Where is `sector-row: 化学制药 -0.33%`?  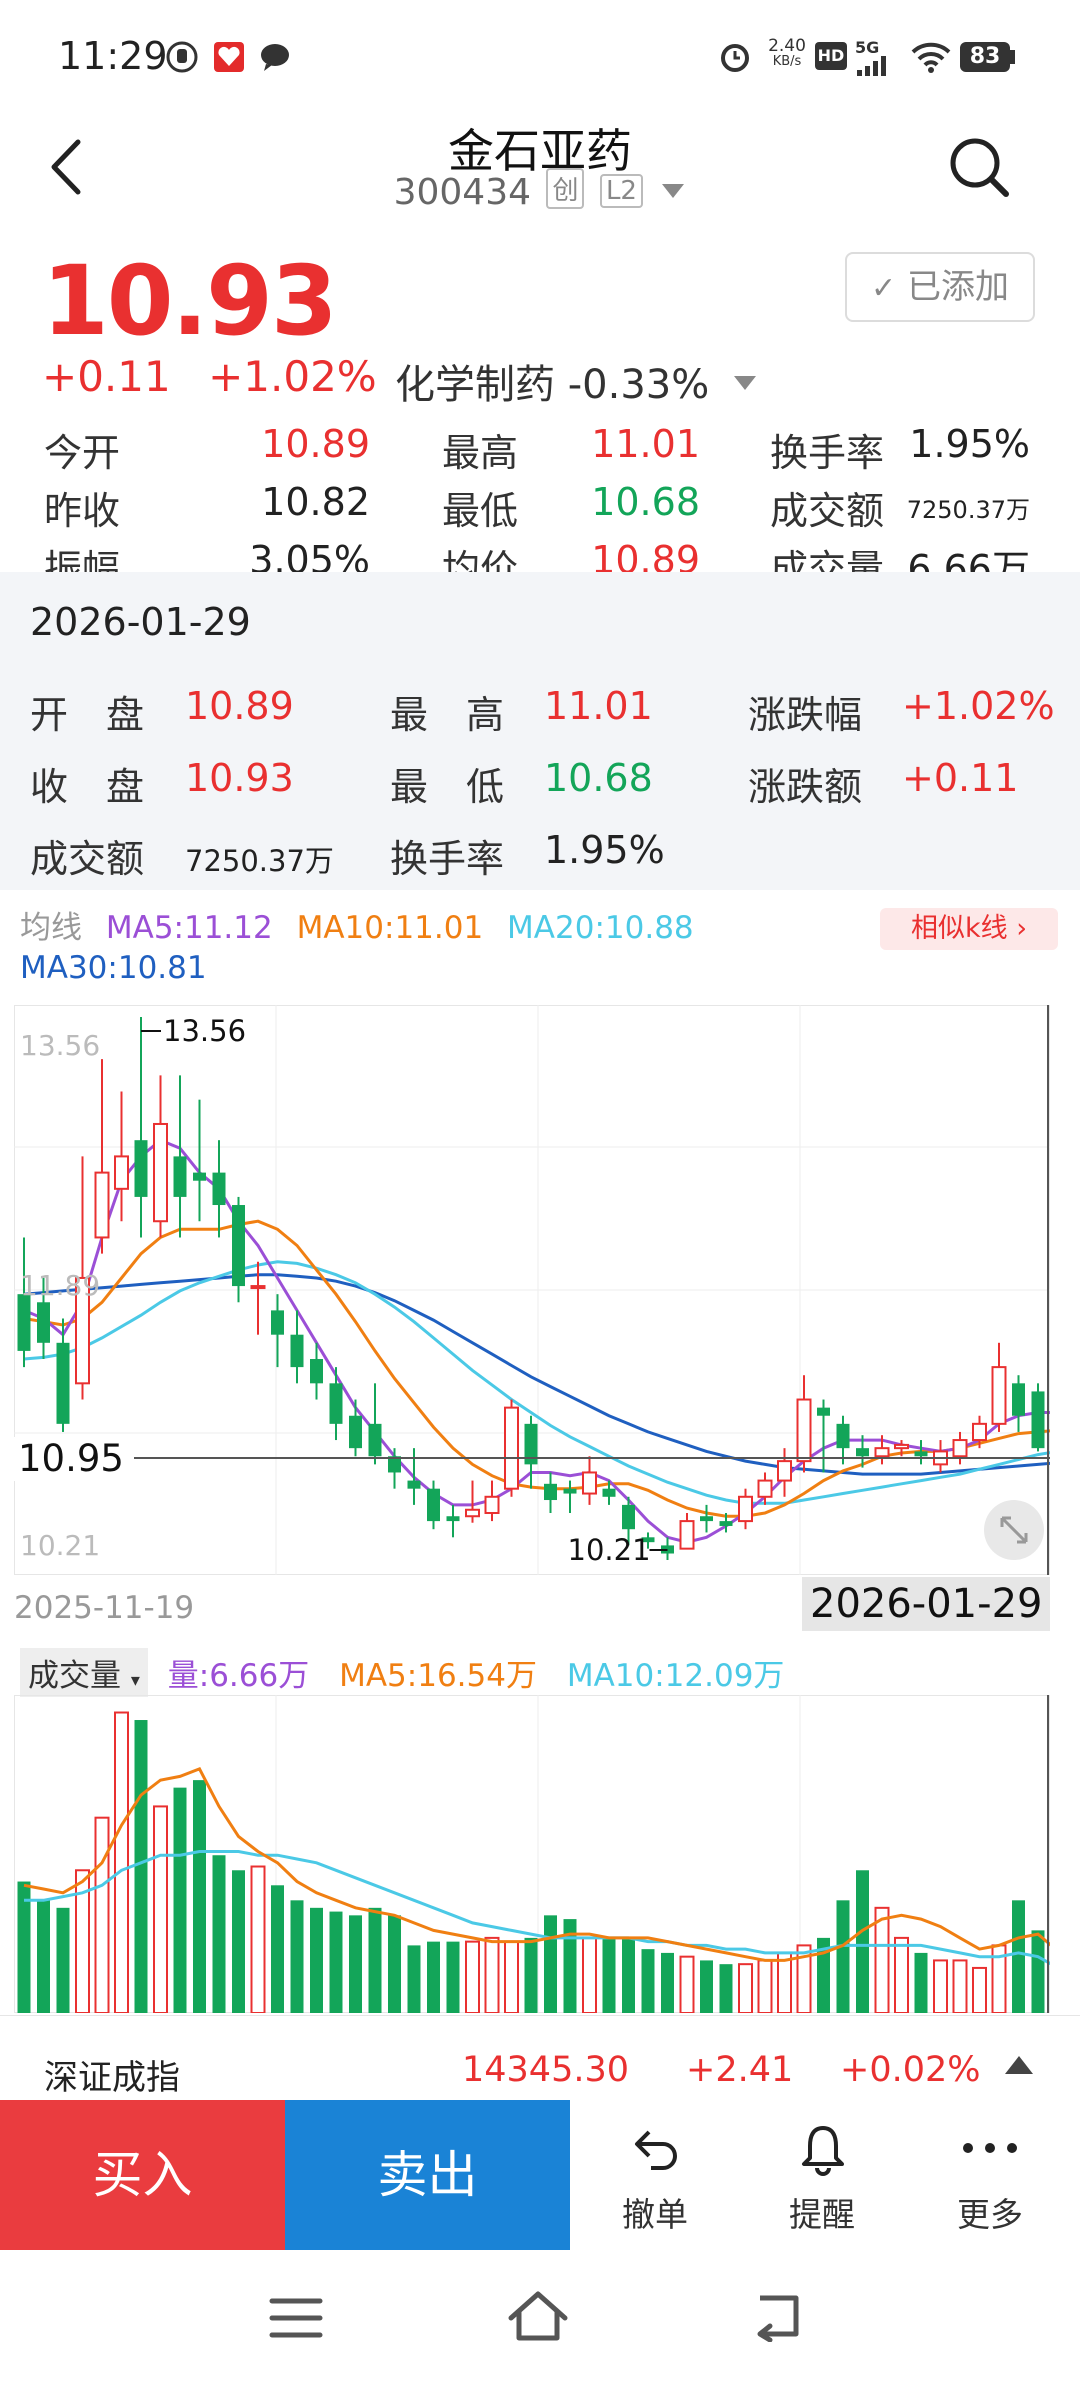
sector-row: 化学制药 -0.33% is located at coordinates (576, 381).